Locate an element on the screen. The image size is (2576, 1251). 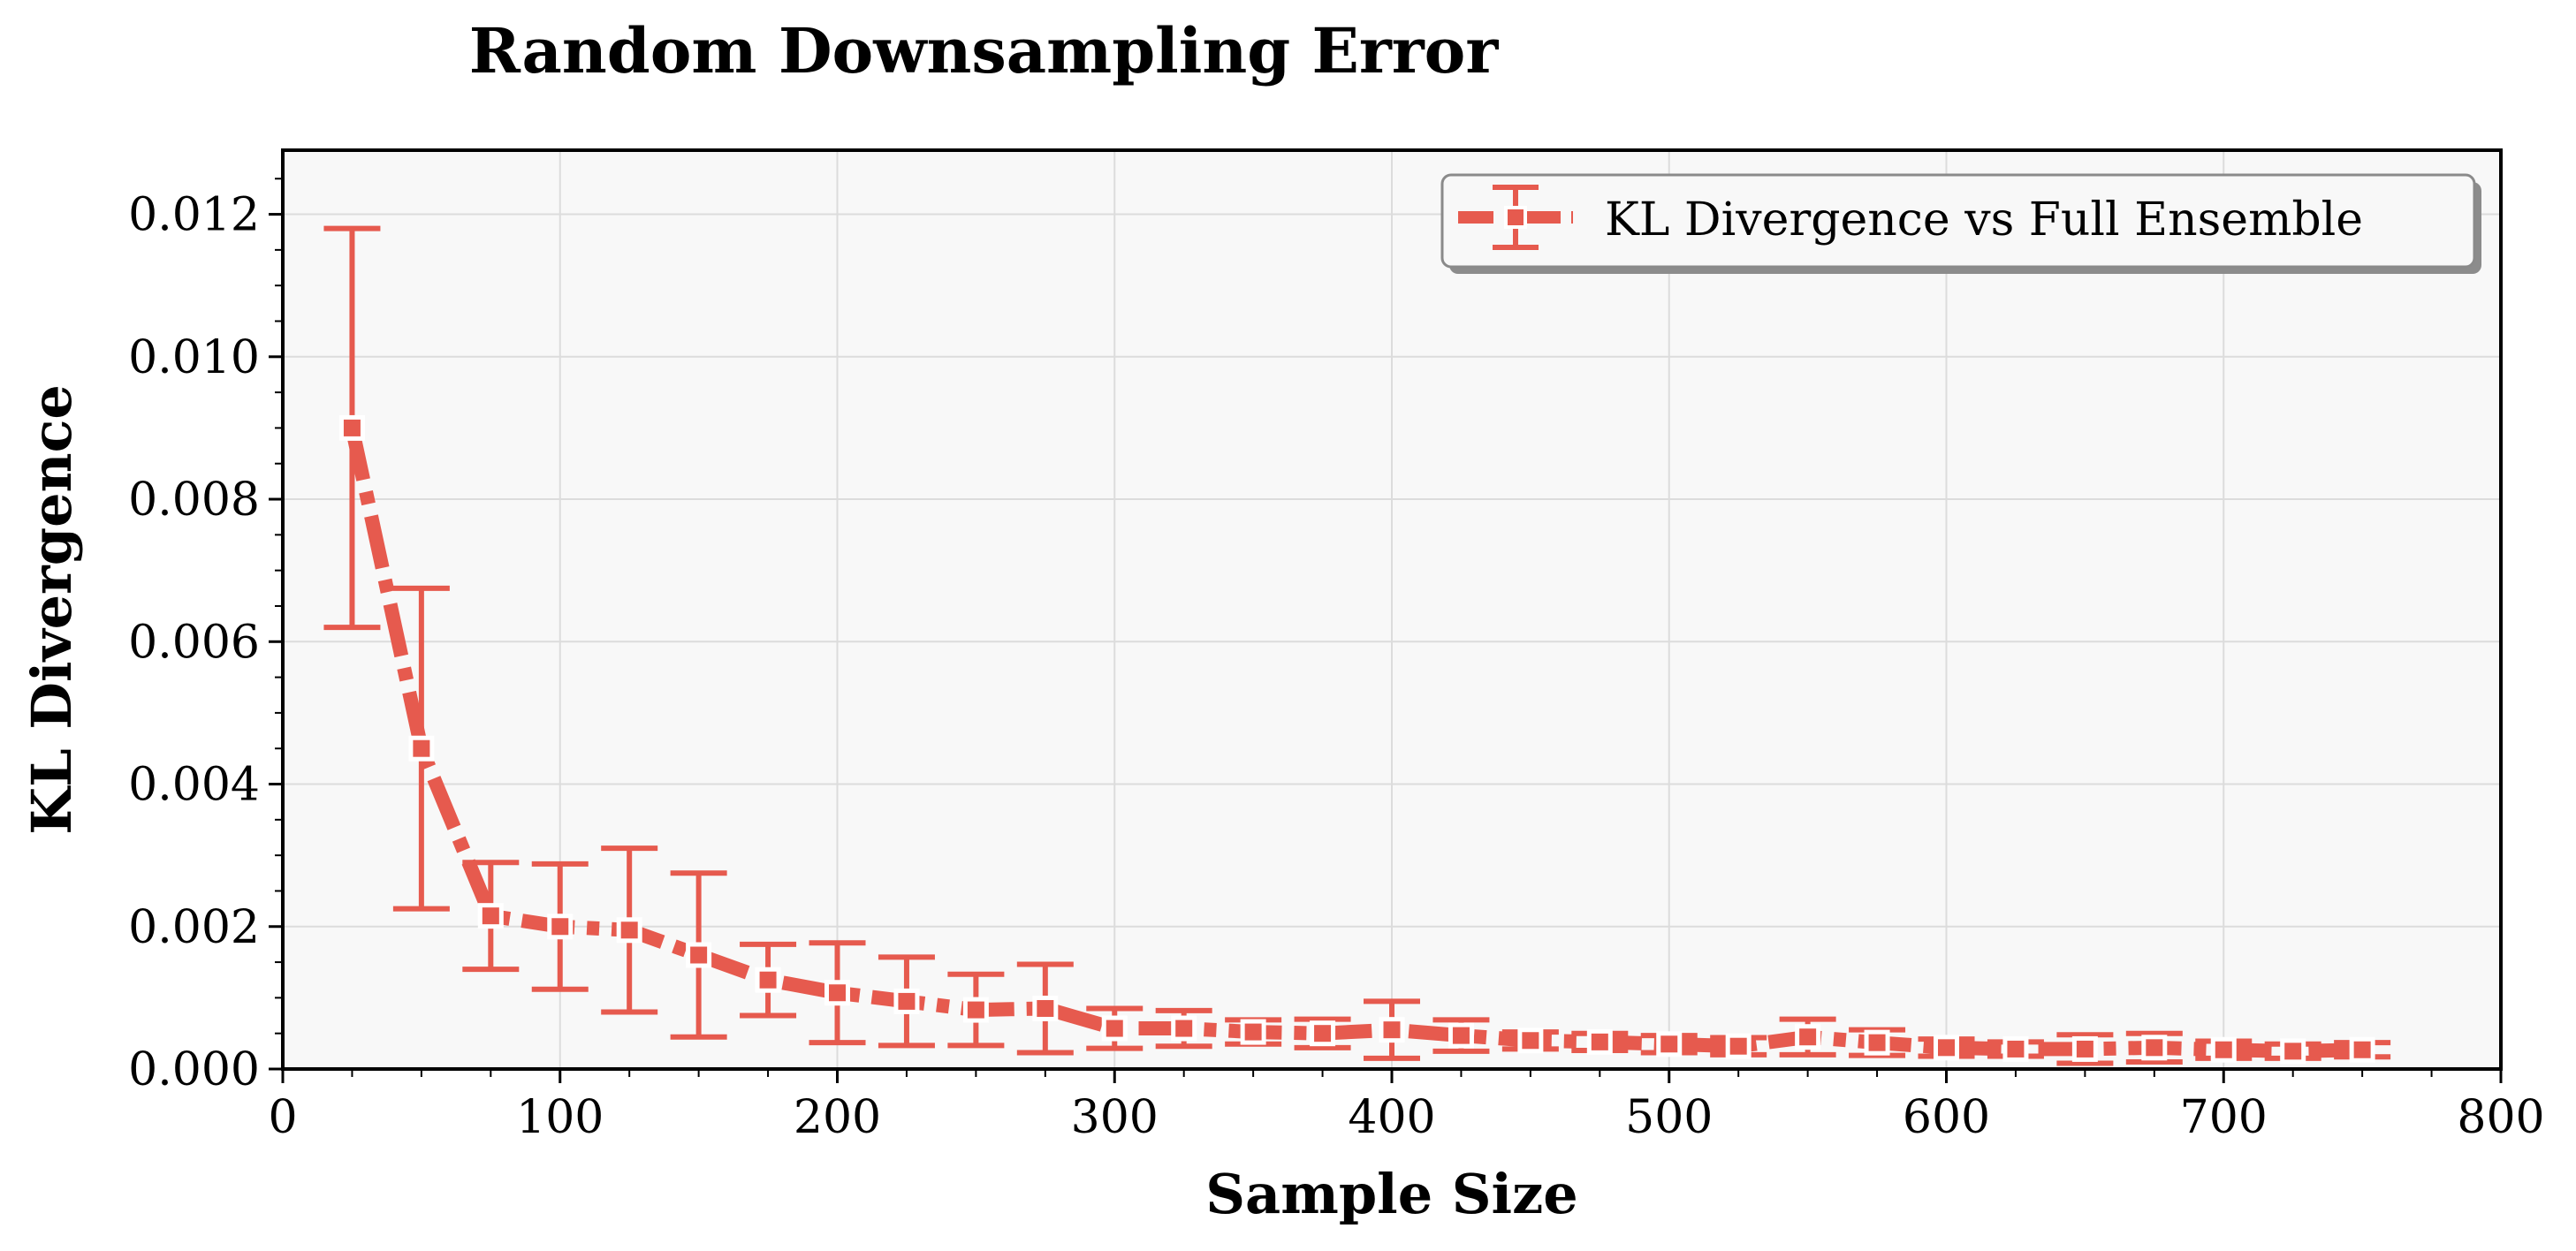
x-tick-label: 600 is located at coordinates (1947, 1117).